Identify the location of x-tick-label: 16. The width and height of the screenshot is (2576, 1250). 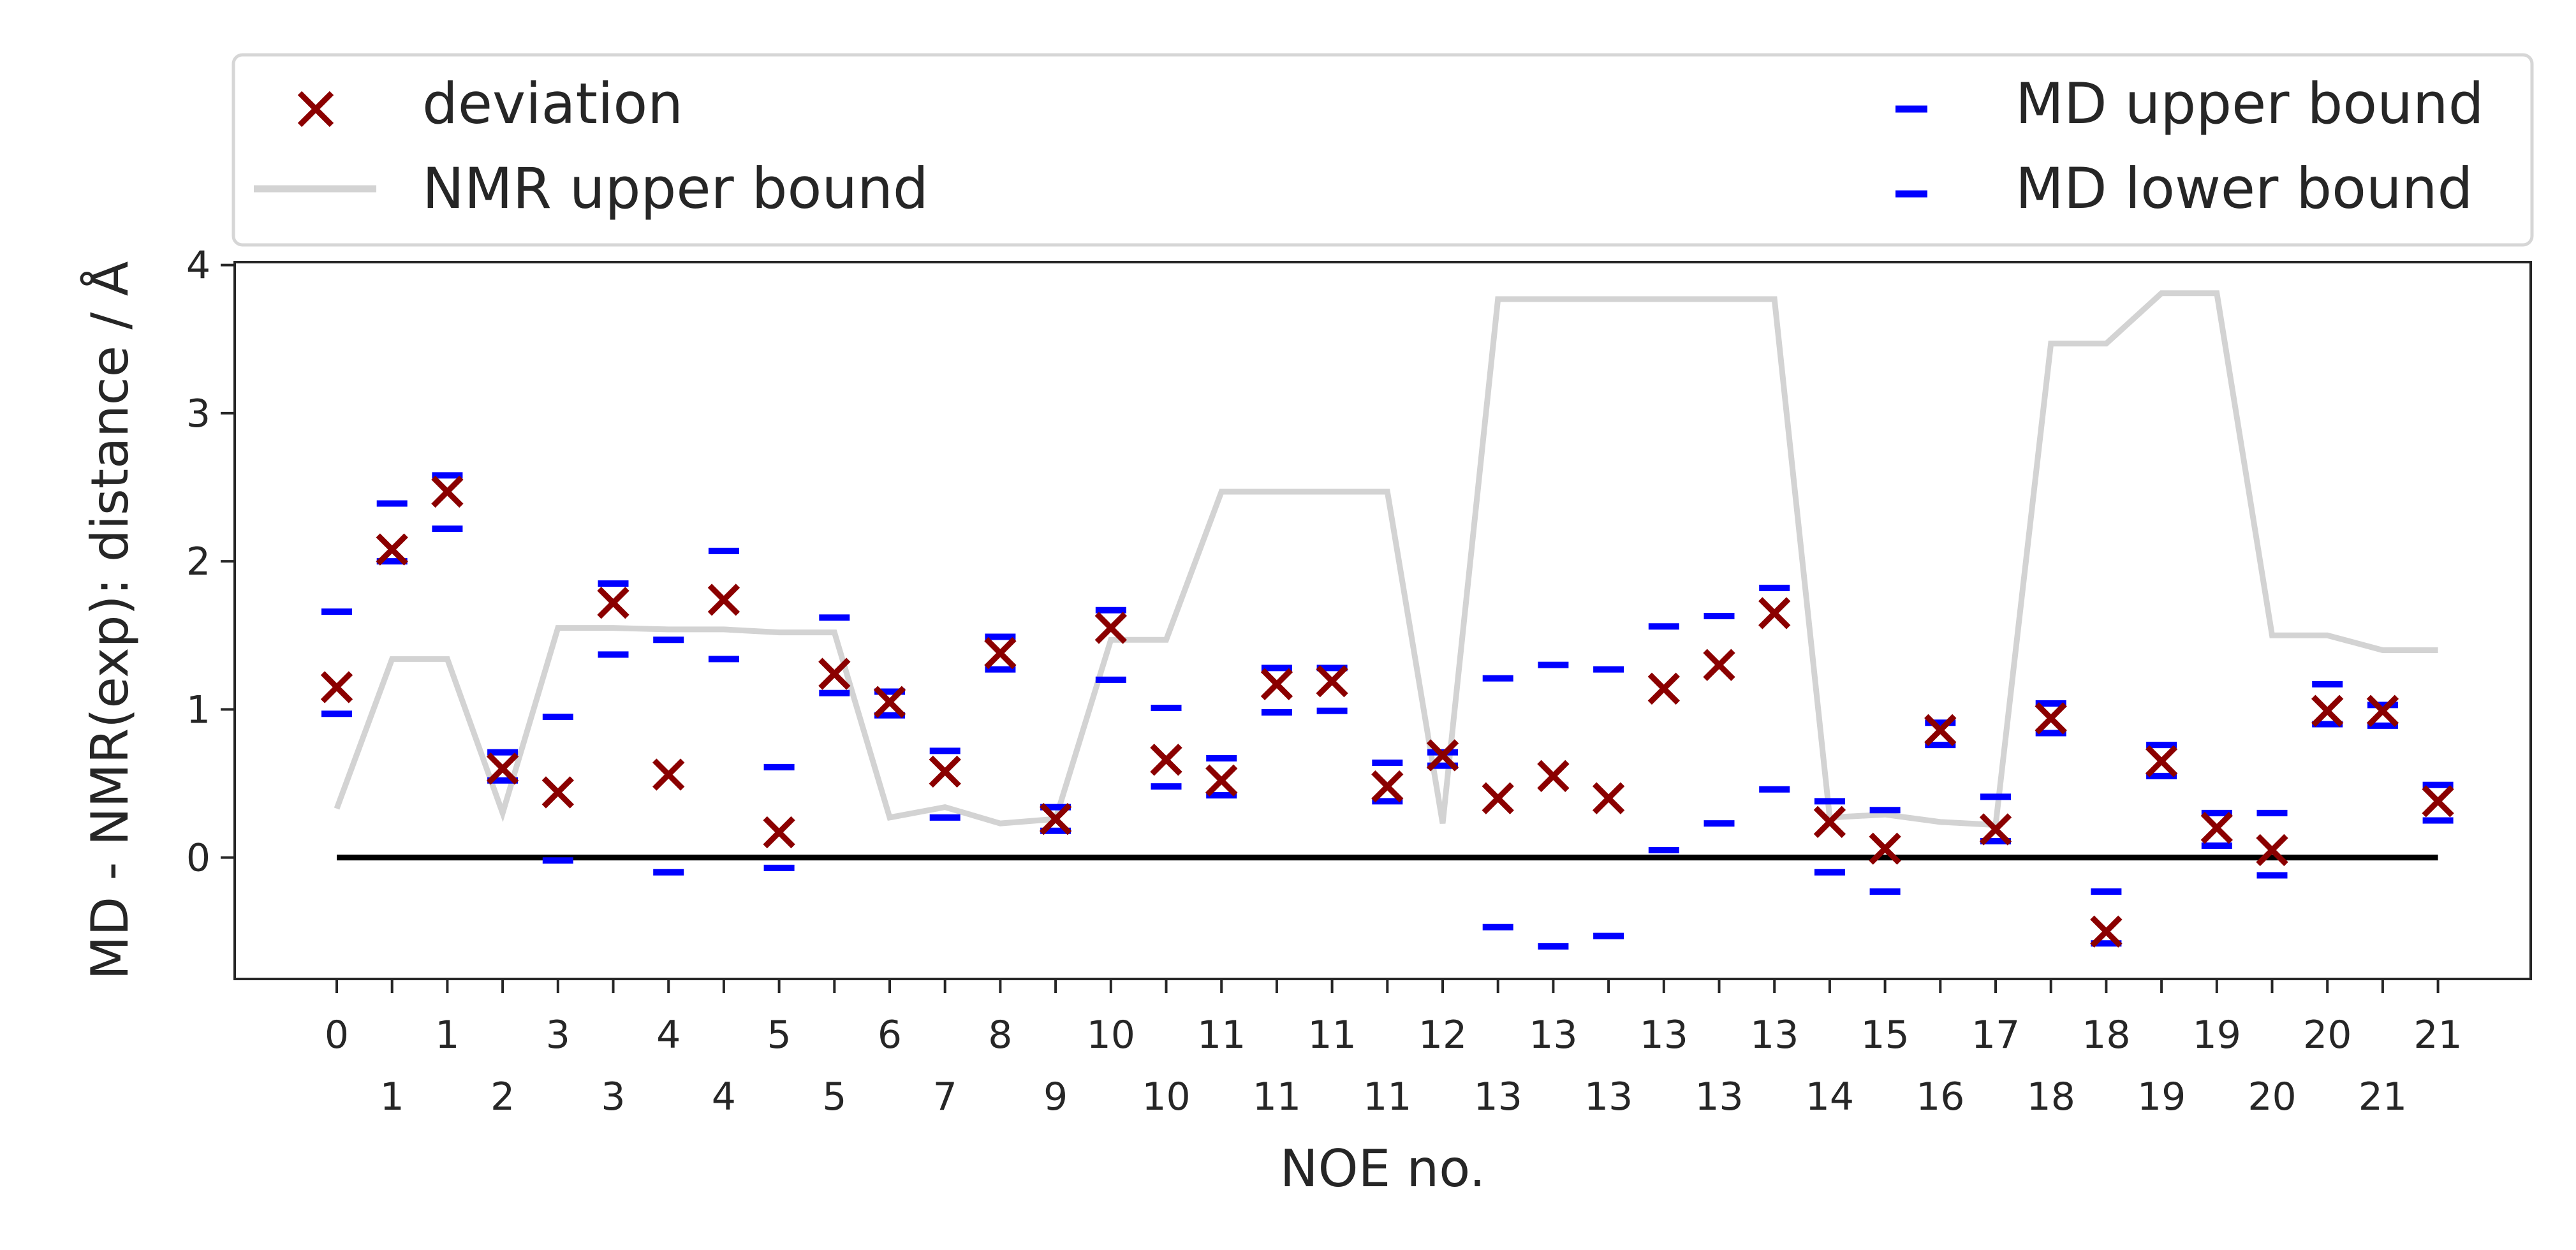
(1940, 1097).